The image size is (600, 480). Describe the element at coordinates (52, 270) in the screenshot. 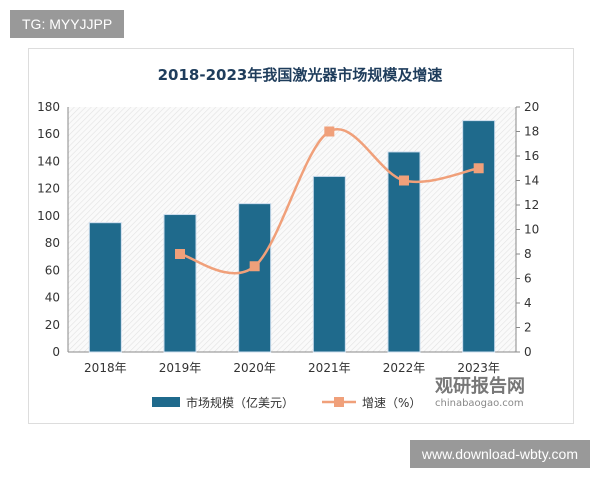

I see `left-tick-label: 60` at that location.